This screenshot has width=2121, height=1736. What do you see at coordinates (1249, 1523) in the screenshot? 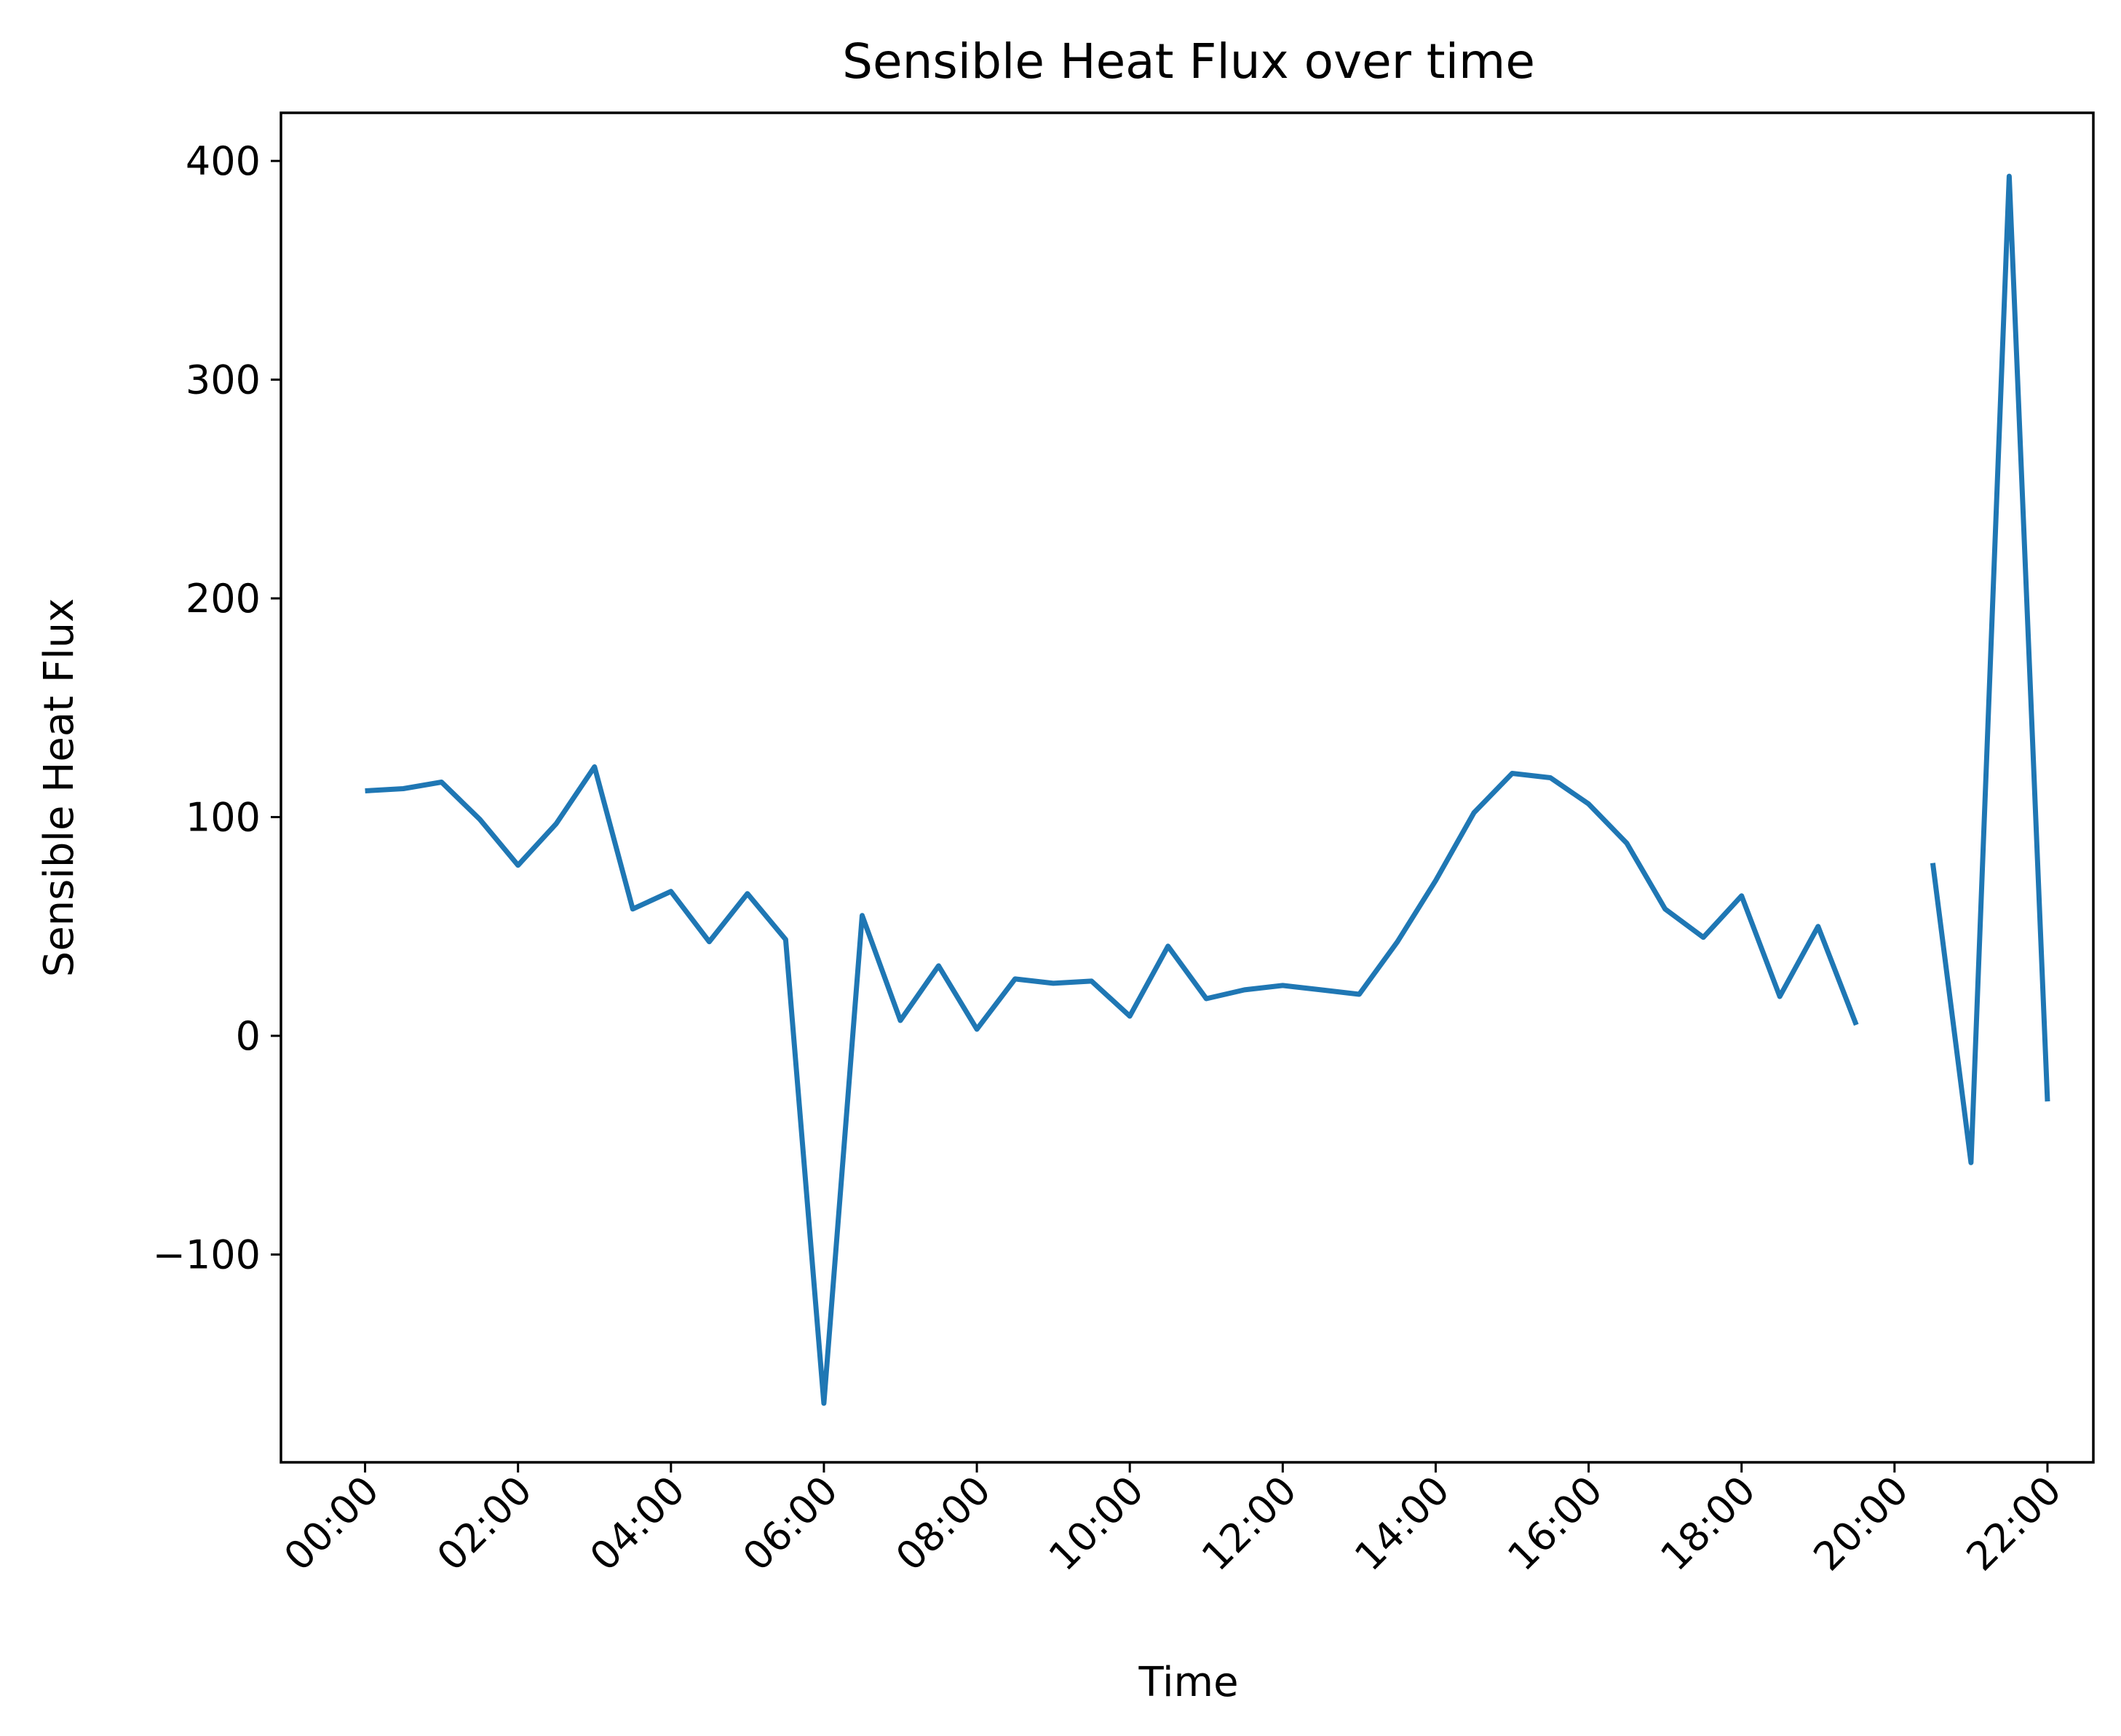
I see `x-tick-label: 12:00` at bounding box center [1249, 1523].